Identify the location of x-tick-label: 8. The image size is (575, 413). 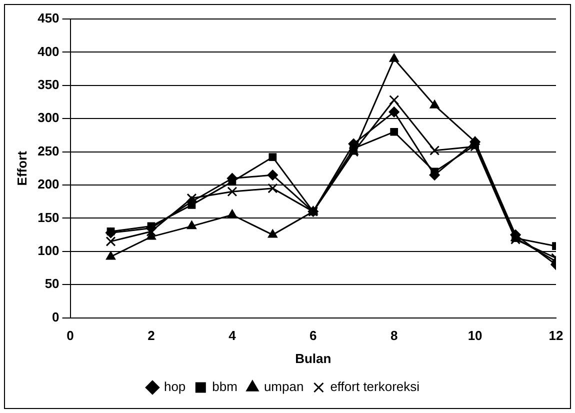
(394, 336).